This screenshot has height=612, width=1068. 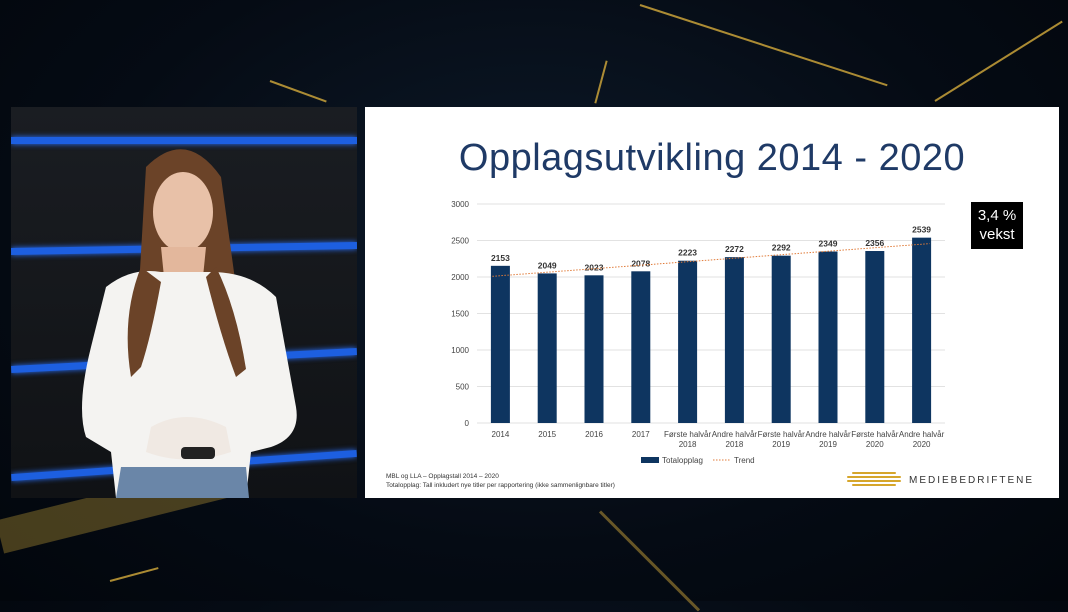 I want to click on data-label: 2023, so click(x=594, y=267).